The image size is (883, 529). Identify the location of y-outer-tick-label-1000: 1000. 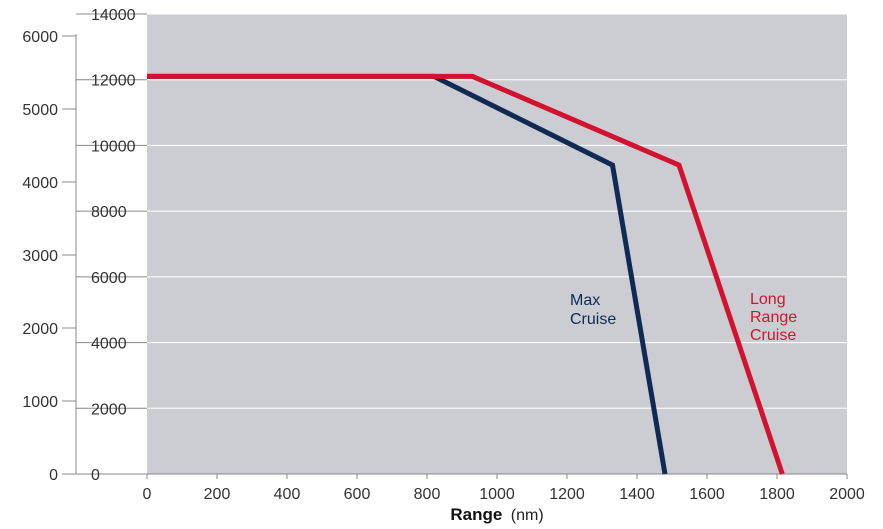
(40, 402).